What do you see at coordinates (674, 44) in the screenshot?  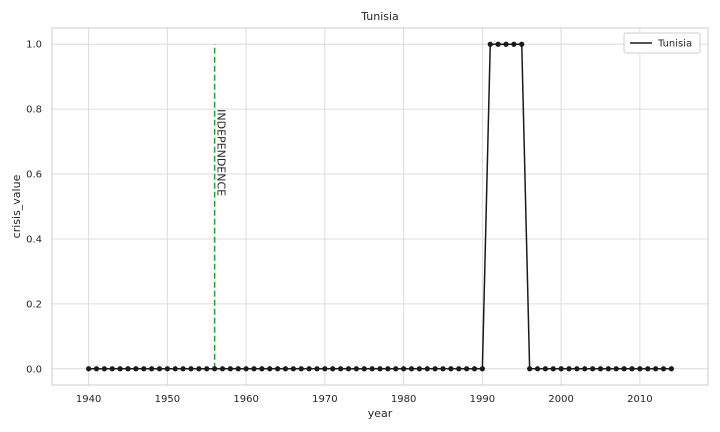 I see `legend-label-tunisia: Tunisia` at bounding box center [674, 44].